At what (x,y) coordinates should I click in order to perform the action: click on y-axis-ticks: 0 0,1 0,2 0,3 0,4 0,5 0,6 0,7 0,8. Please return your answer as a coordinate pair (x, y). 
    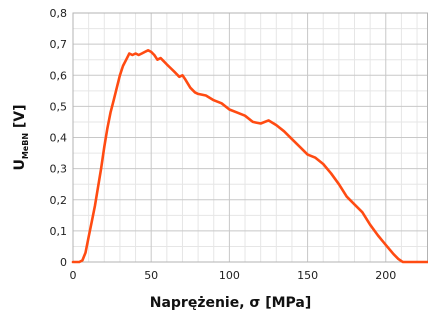
    Looking at the image, I should click on (59, 138).